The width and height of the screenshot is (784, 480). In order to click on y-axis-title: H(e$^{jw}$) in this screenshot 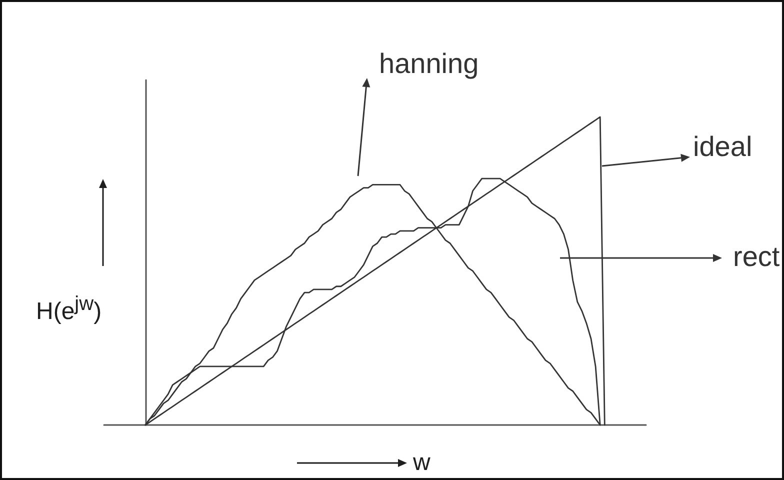, I will do `click(69, 308)`.